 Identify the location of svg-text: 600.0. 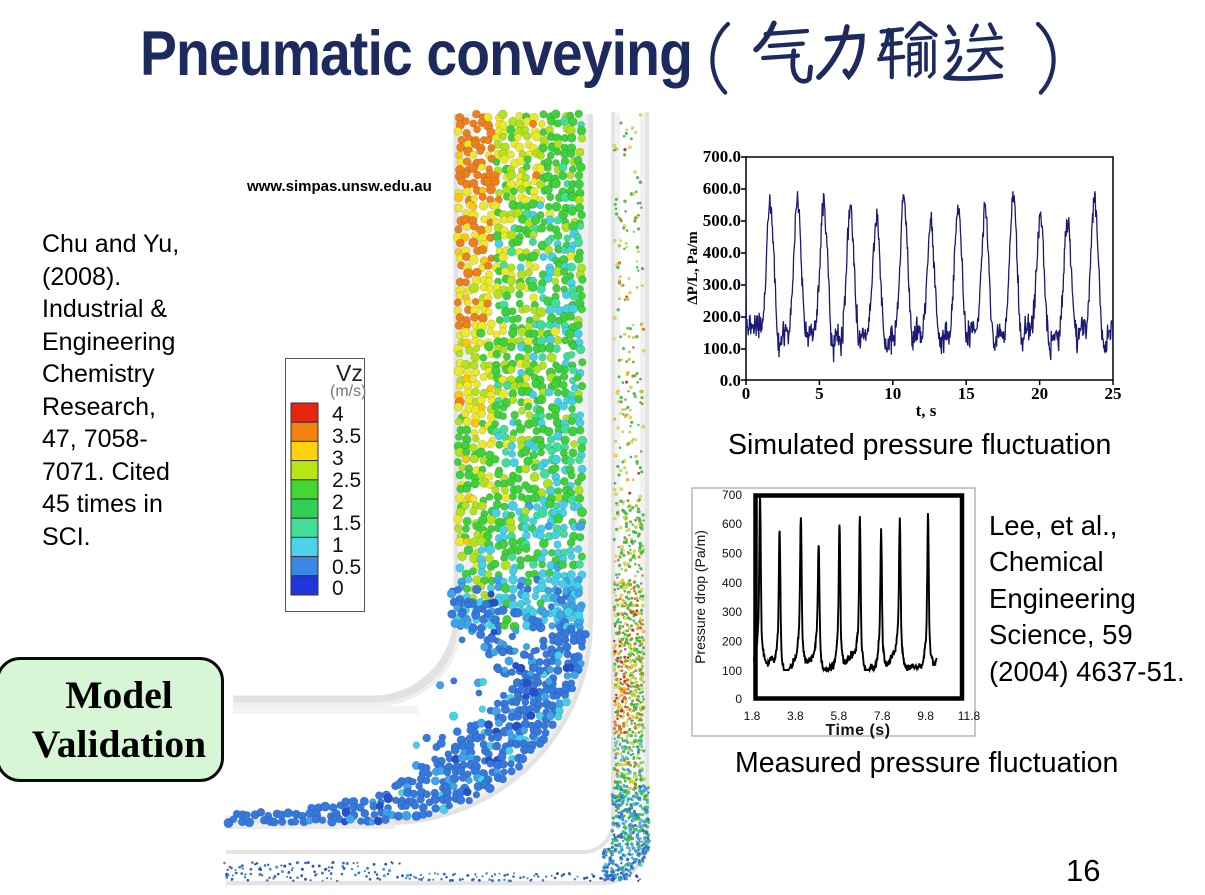
(722, 188).